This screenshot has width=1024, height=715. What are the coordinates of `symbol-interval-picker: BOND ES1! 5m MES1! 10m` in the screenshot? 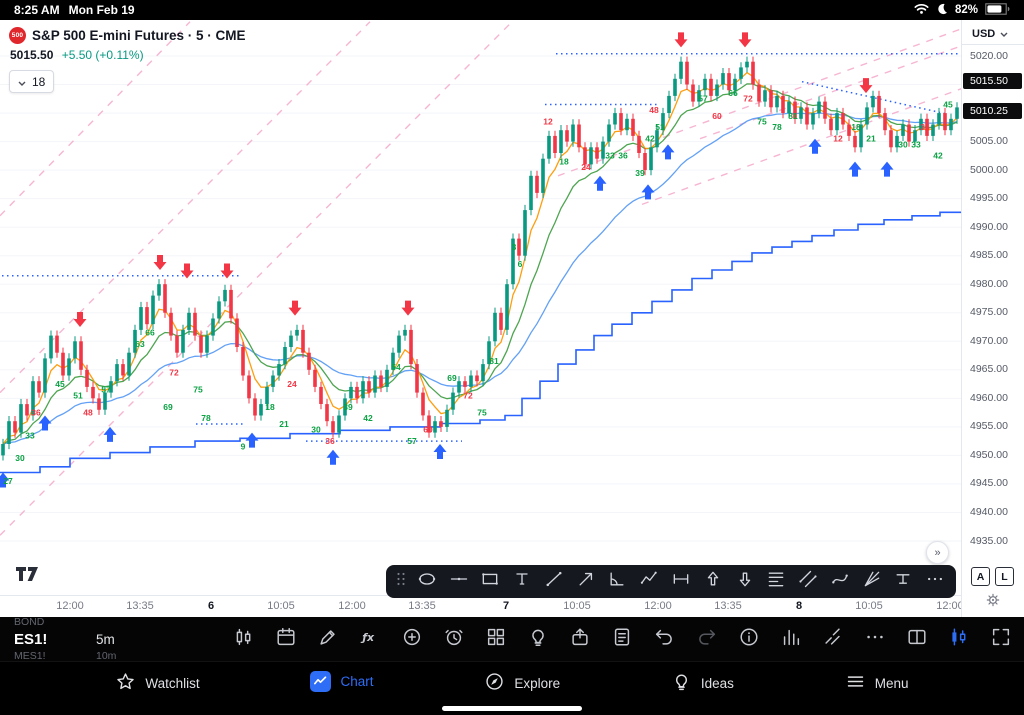 It's located at (102, 639).